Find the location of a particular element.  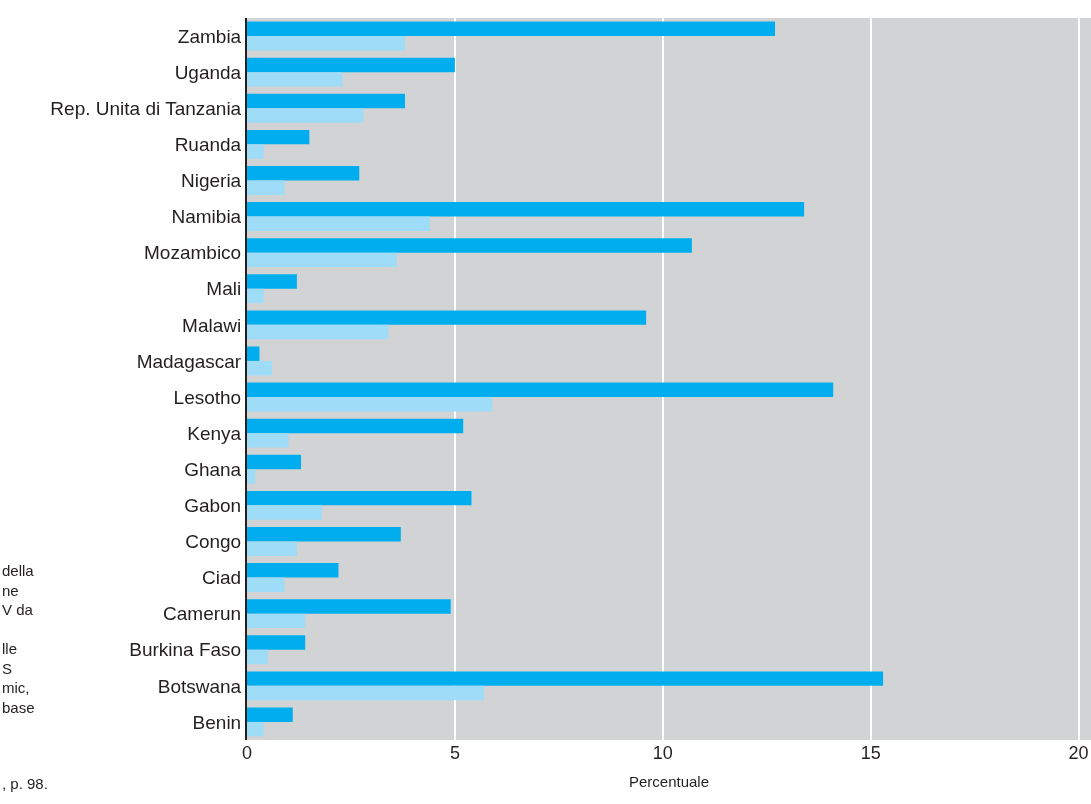

y-tick-label: Burkina Faso is located at coordinates (185, 650).